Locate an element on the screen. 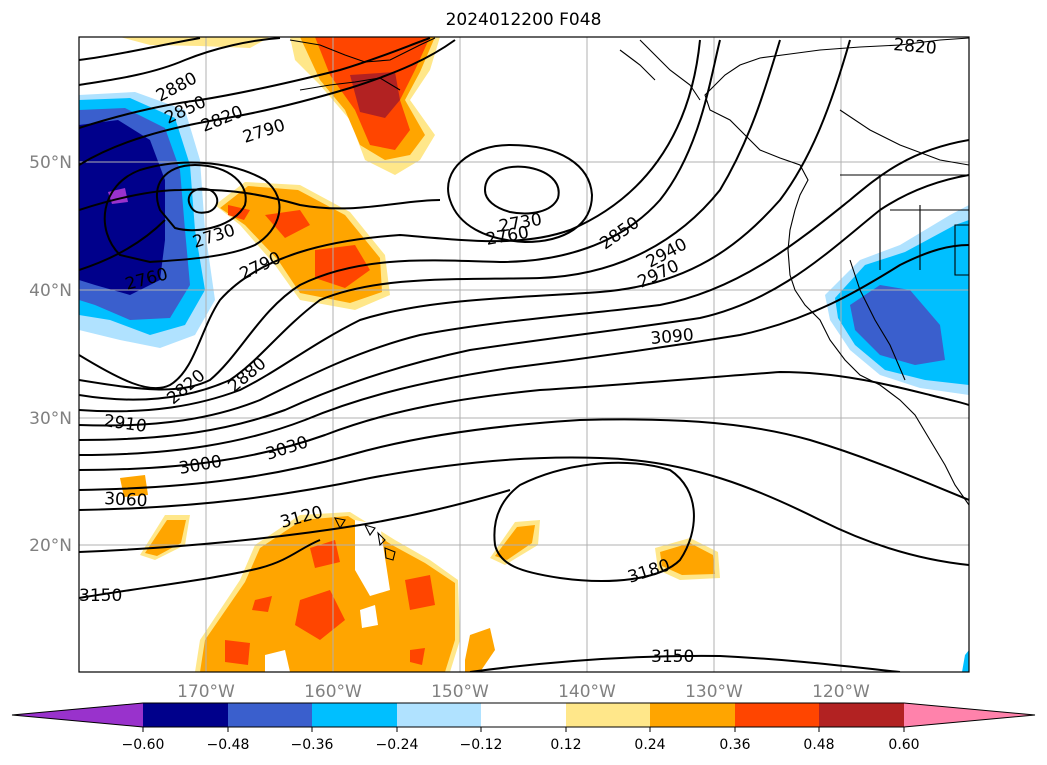  colorbar-tick: 0.48 is located at coordinates (818, 745).